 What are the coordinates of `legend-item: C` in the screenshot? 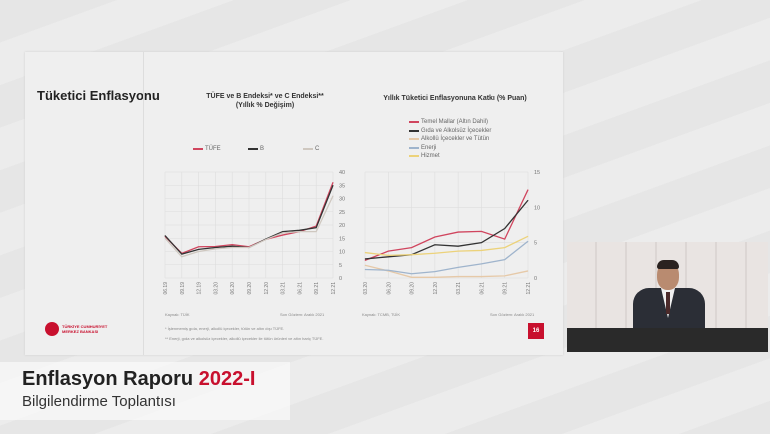 It's located at (311, 149).